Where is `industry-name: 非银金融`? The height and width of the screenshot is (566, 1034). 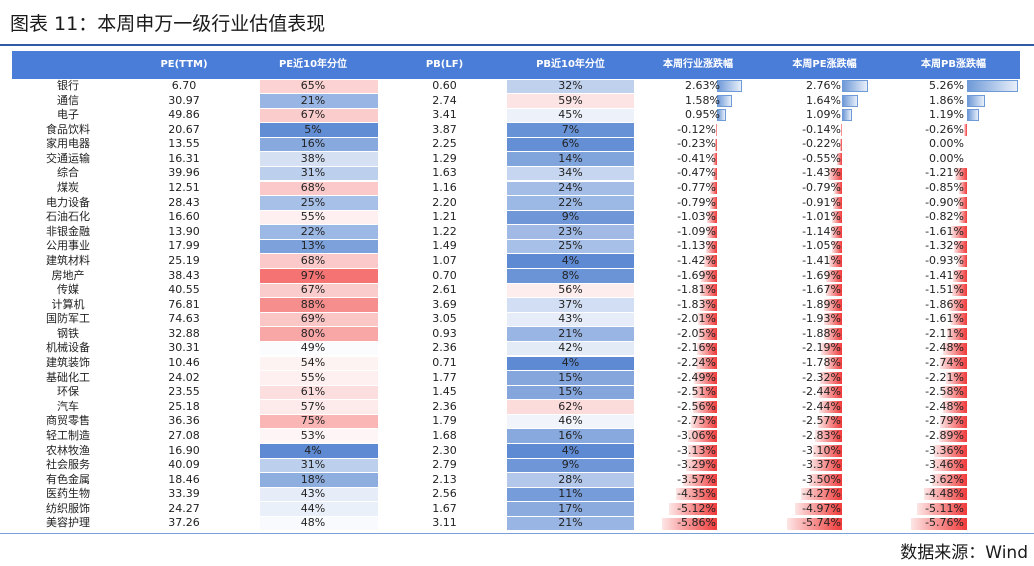 industry-name: 非银金融 is located at coordinates (68, 231).